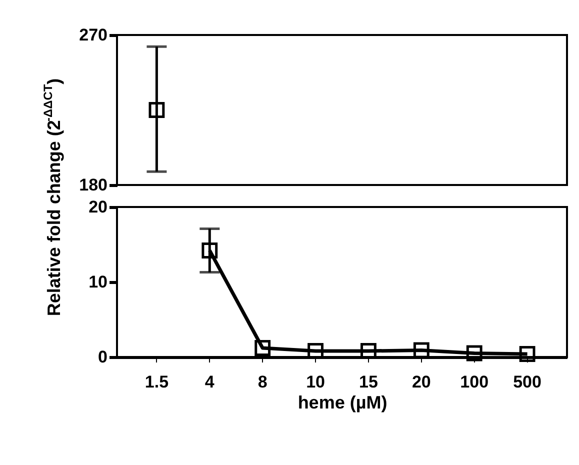 The image size is (579, 465). I want to click on x-tick-label: 10, so click(315, 382).